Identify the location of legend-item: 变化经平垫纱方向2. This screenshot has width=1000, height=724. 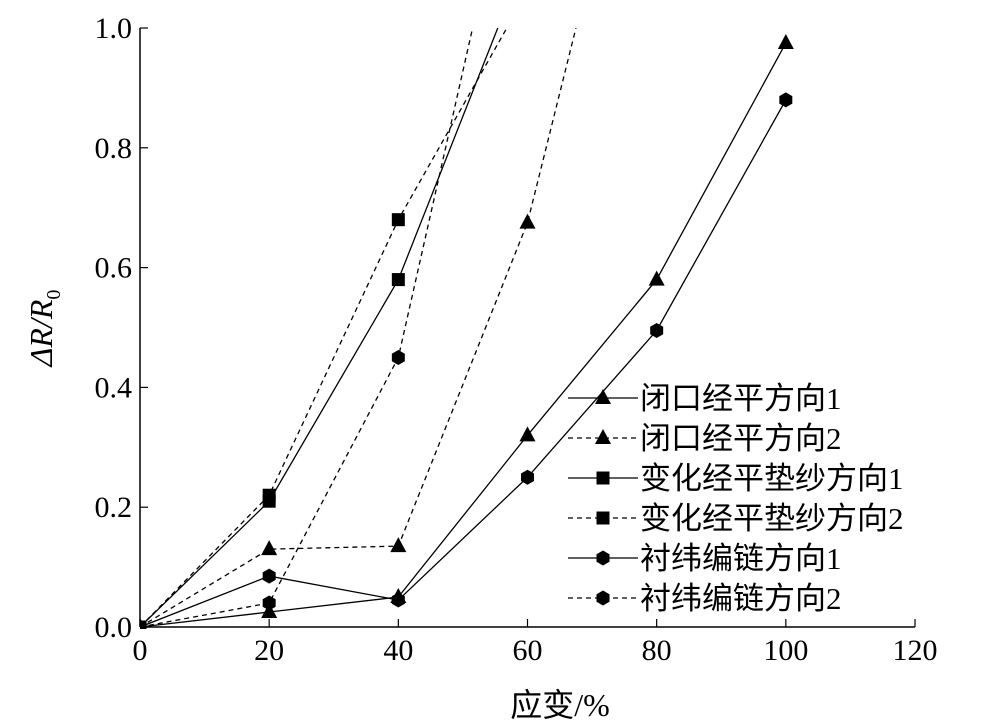
(736, 518).